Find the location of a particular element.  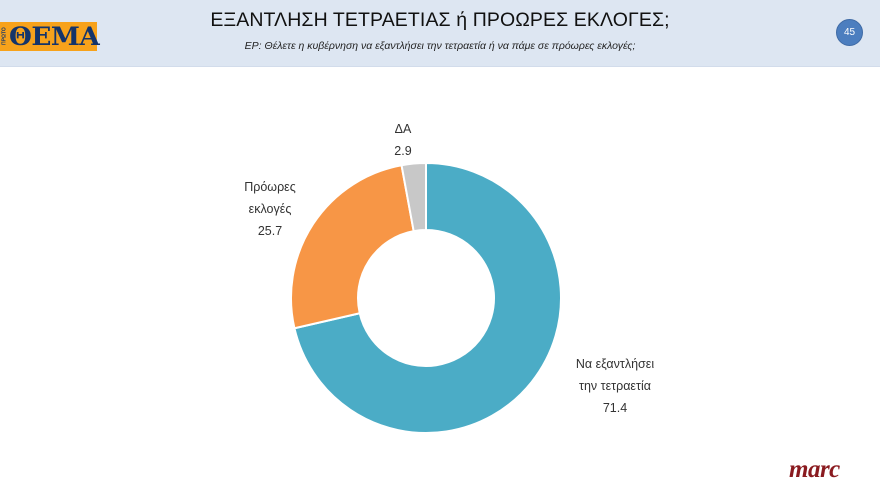

label-exhaust-term: Να εξαντλήσει την τετραετία 71.4 is located at coordinates (615, 386).